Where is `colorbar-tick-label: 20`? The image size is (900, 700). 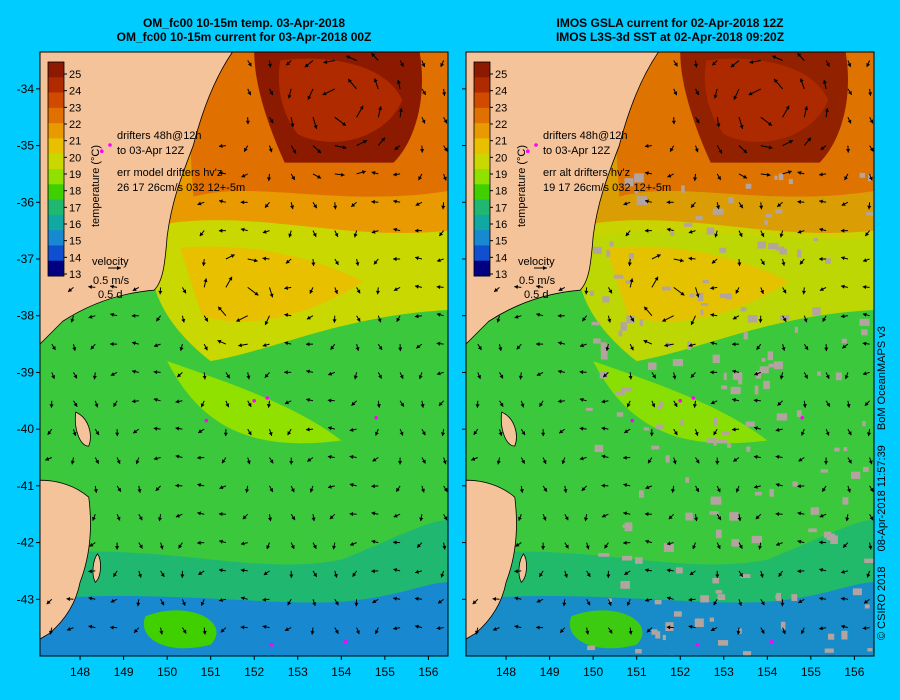
colorbar-tick-label: 20 is located at coordinates (501, 158).